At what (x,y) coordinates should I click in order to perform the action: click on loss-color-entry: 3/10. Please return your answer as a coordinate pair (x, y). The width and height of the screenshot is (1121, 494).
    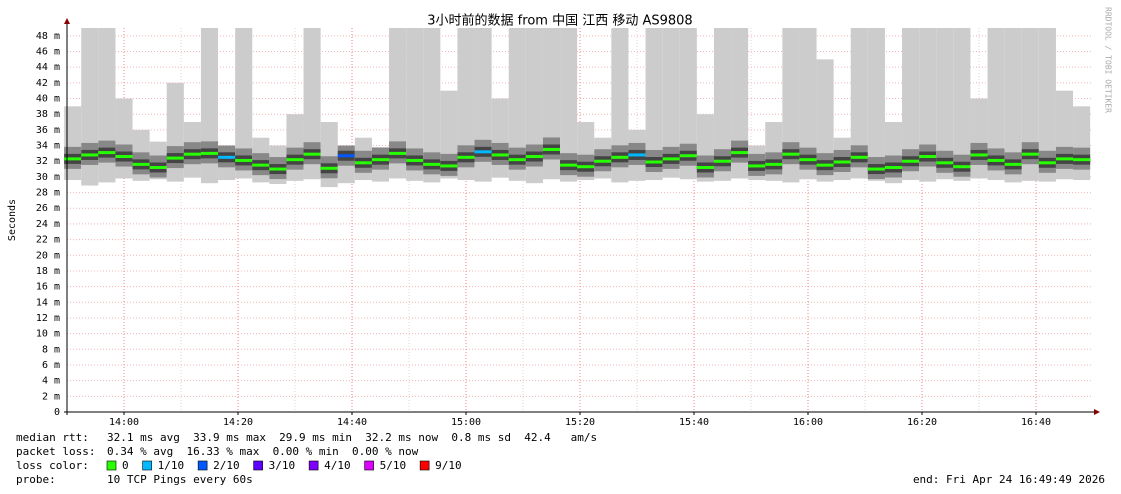
    Looking at the image, I should click on (282, 465).